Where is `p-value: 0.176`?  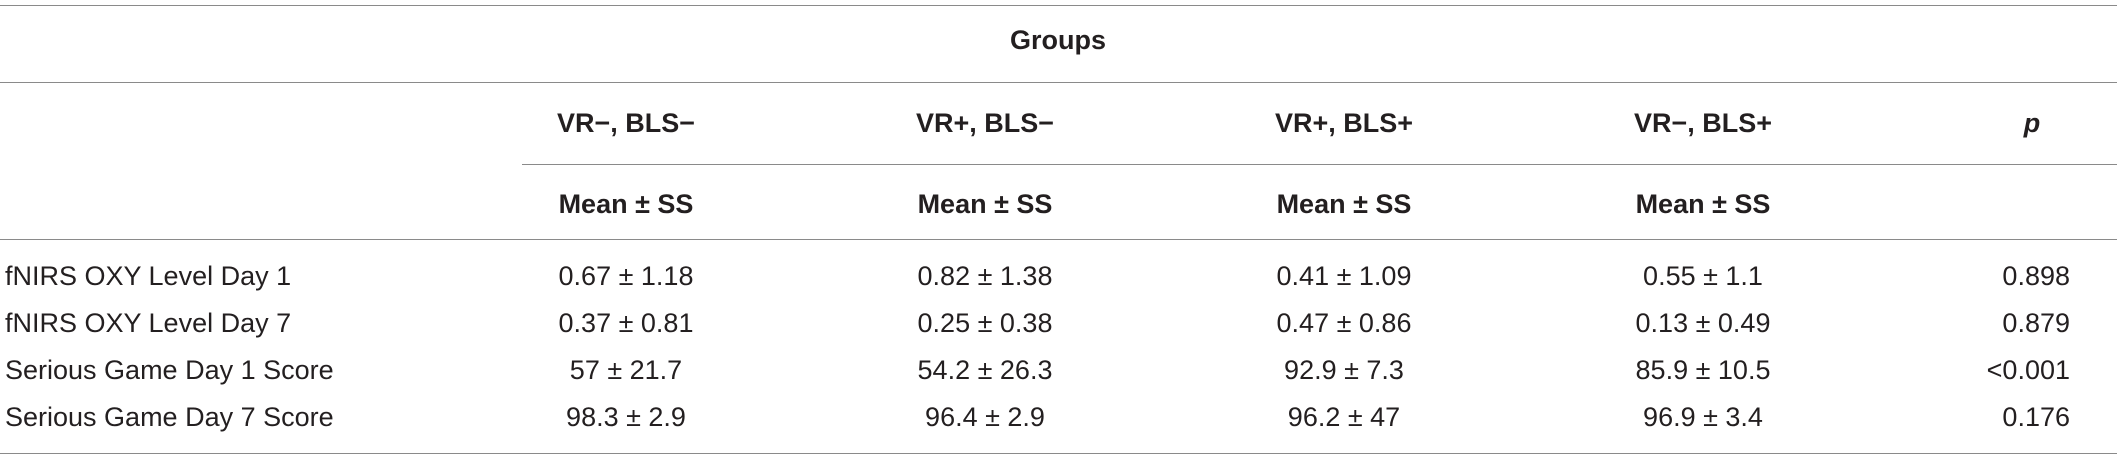
p-value: 0.176 is located at coordinates (2036, 417).